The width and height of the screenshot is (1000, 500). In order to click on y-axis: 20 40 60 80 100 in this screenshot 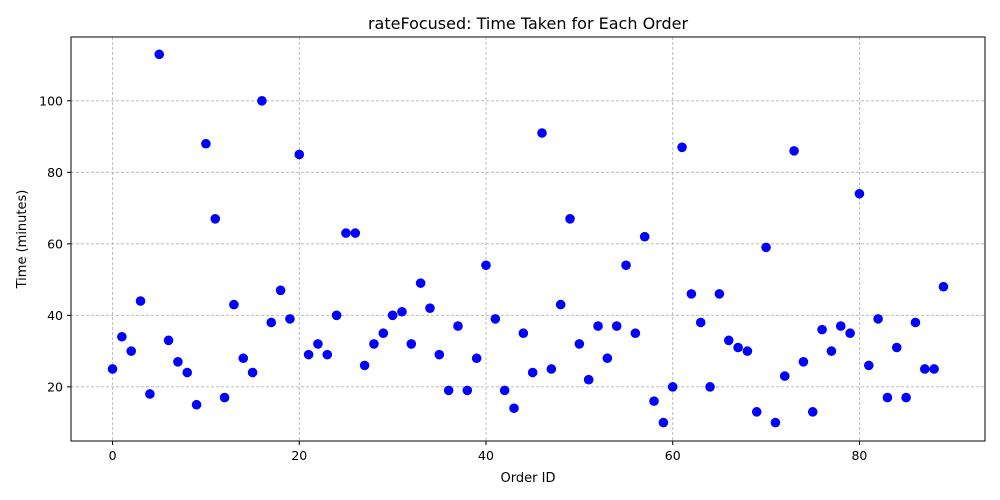, I will do `click(55, 243)`.